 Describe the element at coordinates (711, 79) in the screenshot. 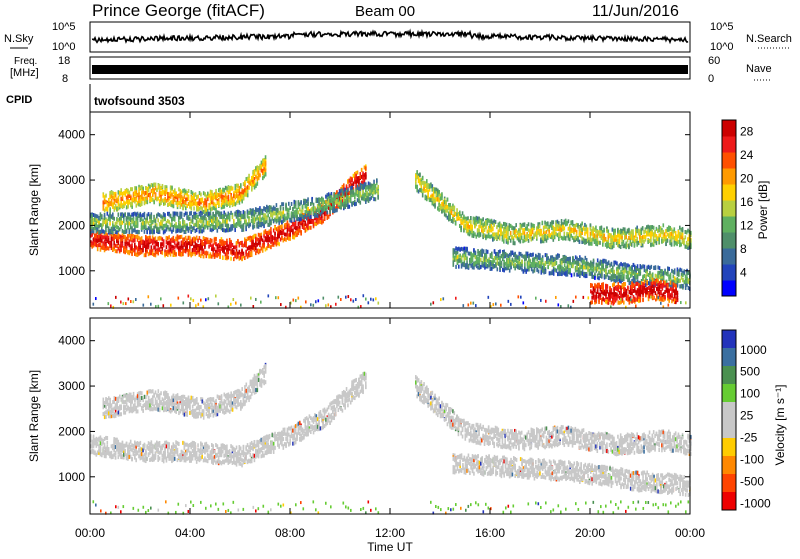

I see `nave-tick-bottom: 0` at that location.